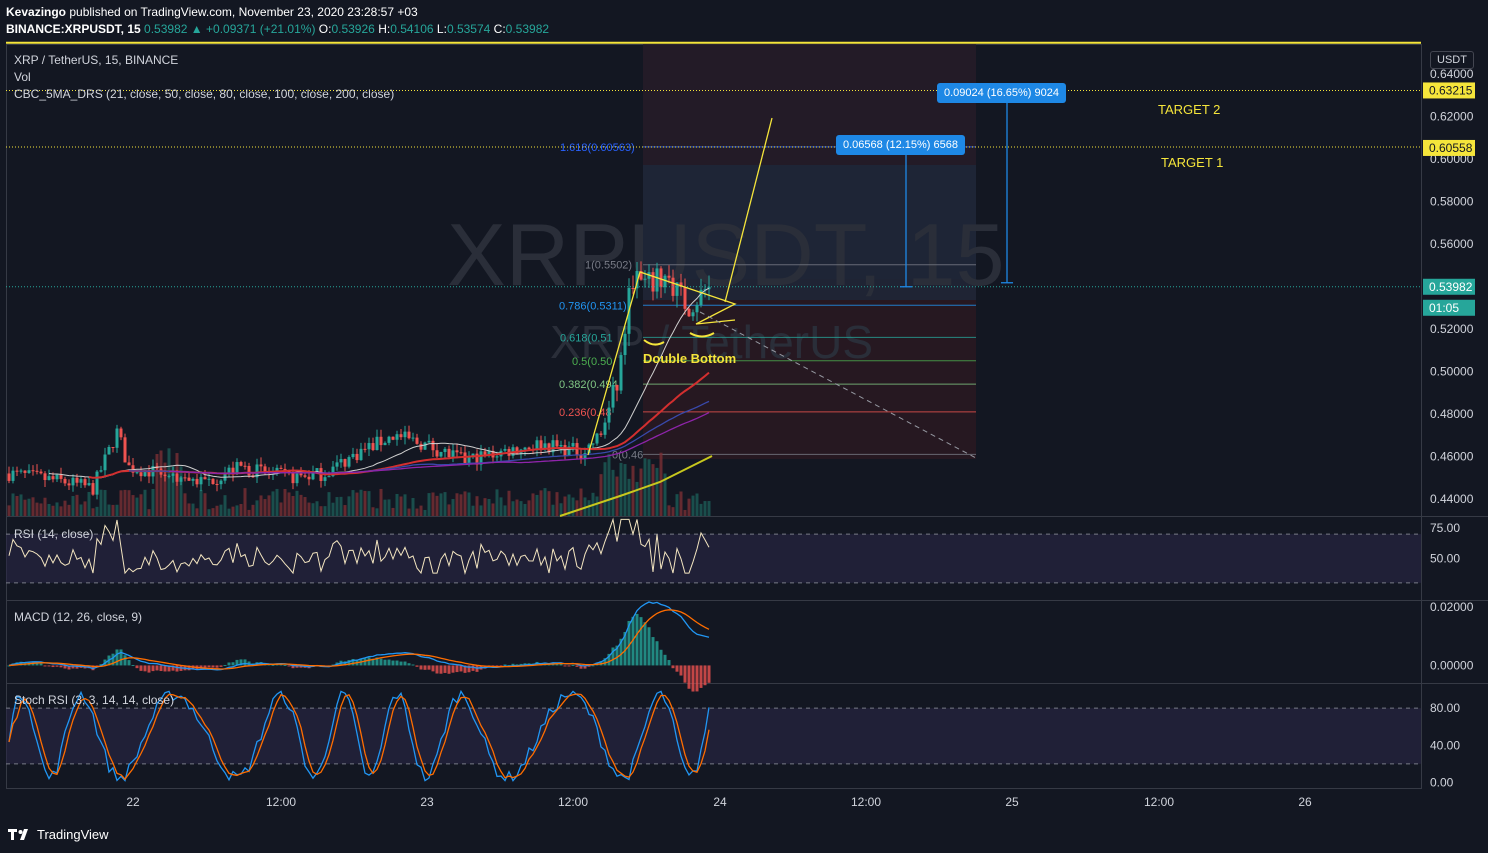  I want to click on fib-level-label: 0.236(0.48, so click(585, 413).